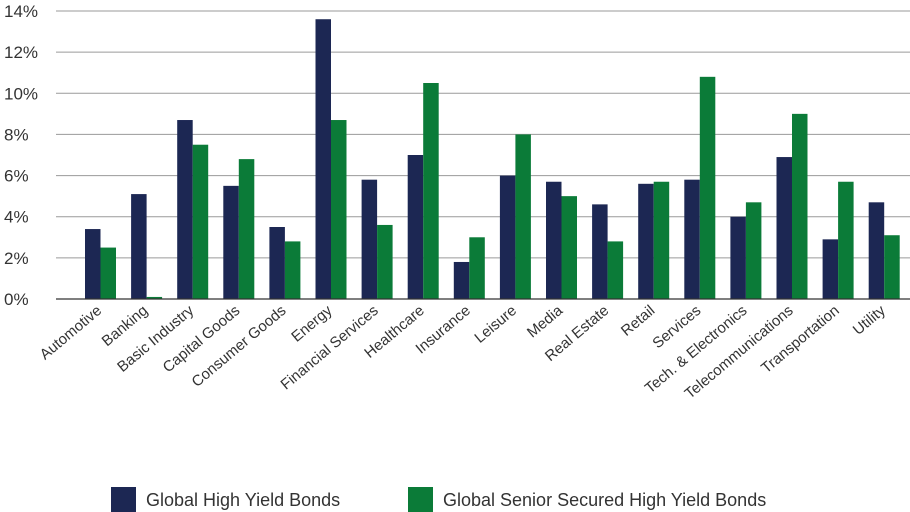 This screenshot has width=910, height=512. I want to click on y-tick-label: 2%, so click(16, 258).